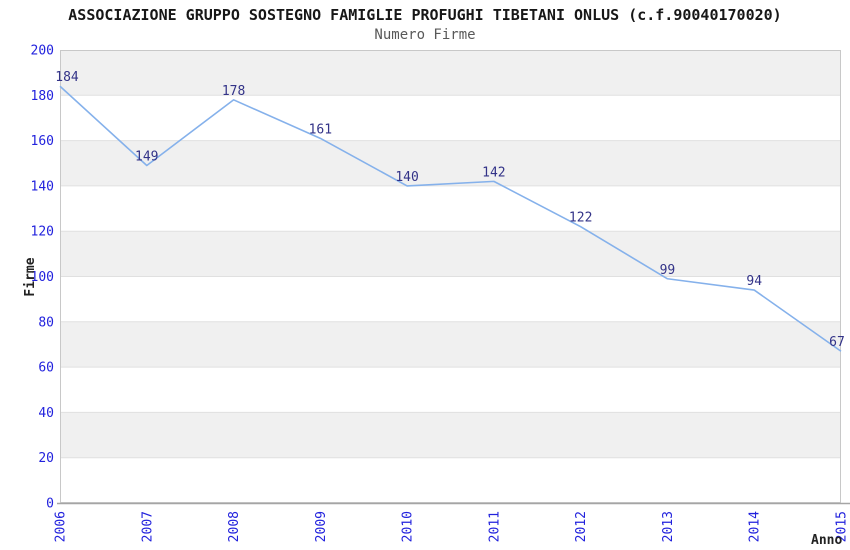 Image resolution: width=850 pixels, height=550 pixels. Describe the element at coordinates (755, 526) in the screenshot. I see `x-tick-label: 2014` at that location.